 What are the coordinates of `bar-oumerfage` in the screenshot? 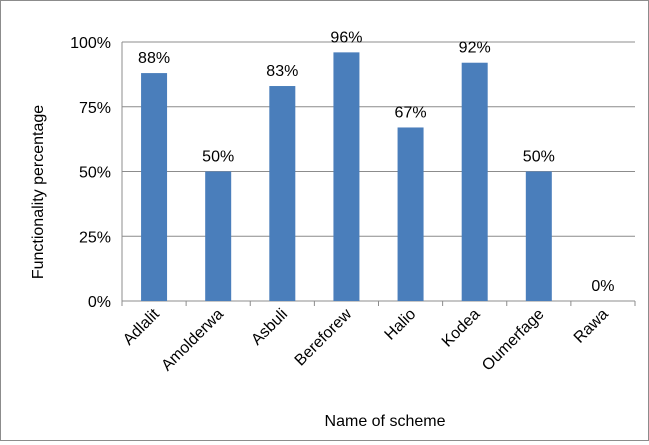 It's located at (538, 236).